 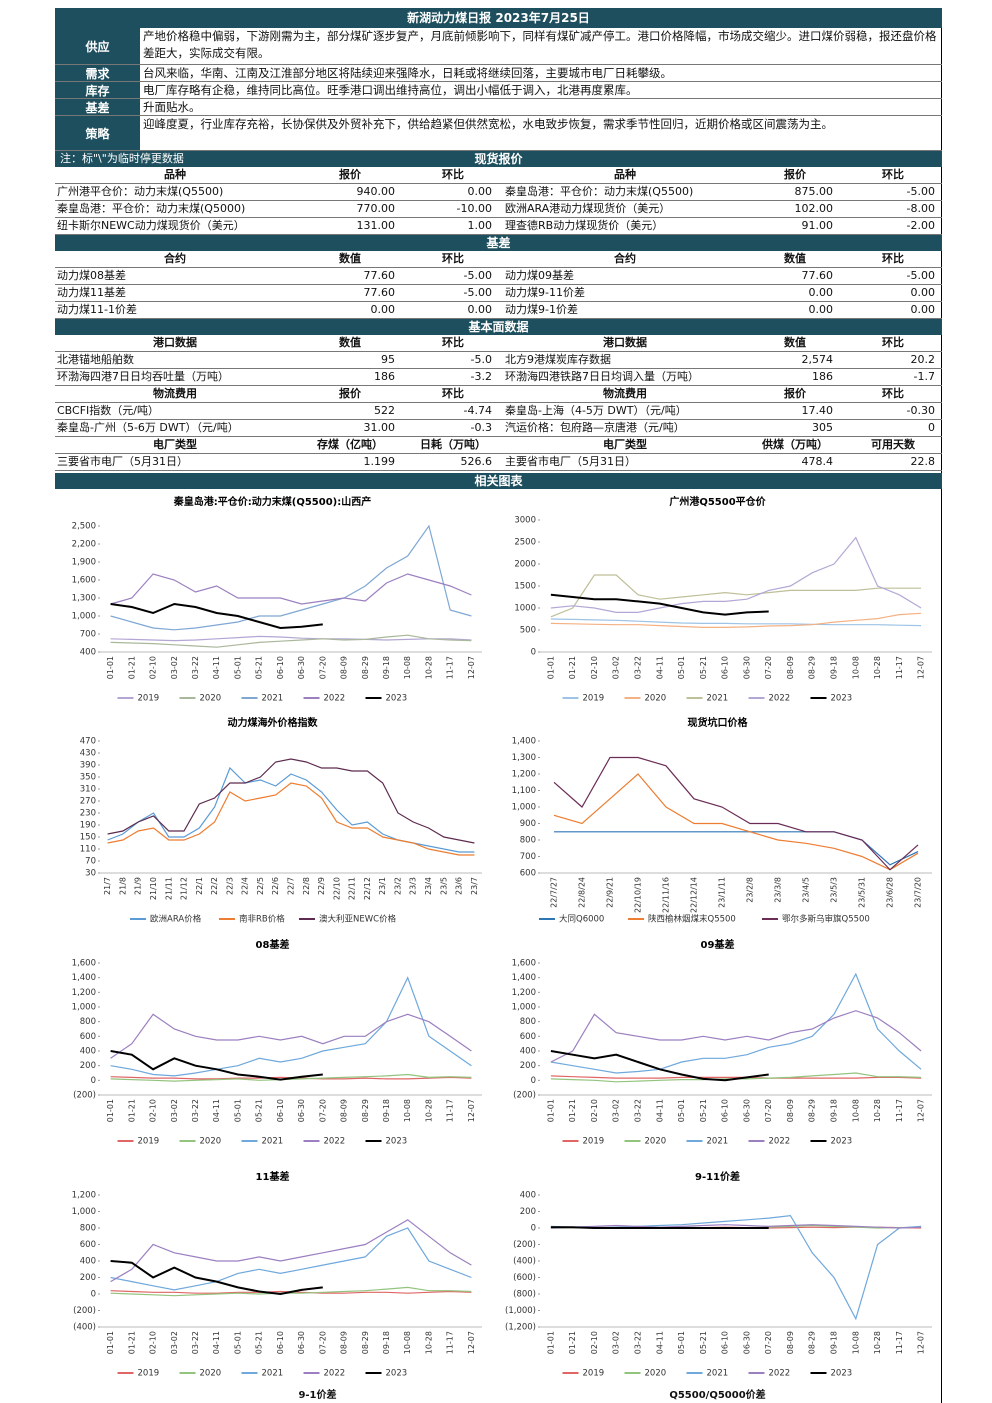 What do you see at coordinates (524, 808) in the screenshot?
I see `y-tick-label: 1,000` at bounding box center [524, 808].